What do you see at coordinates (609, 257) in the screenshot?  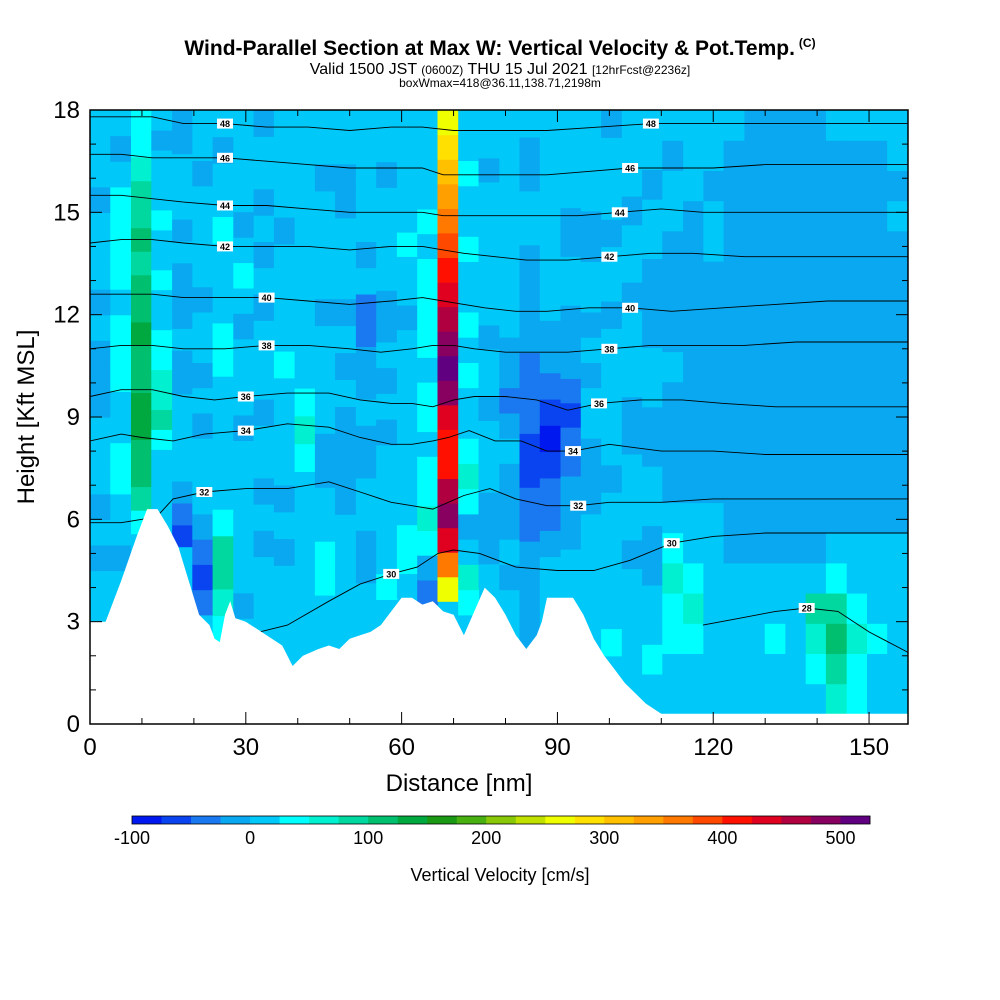 I see `contour-label: 42` at bounding box center [609, 257].